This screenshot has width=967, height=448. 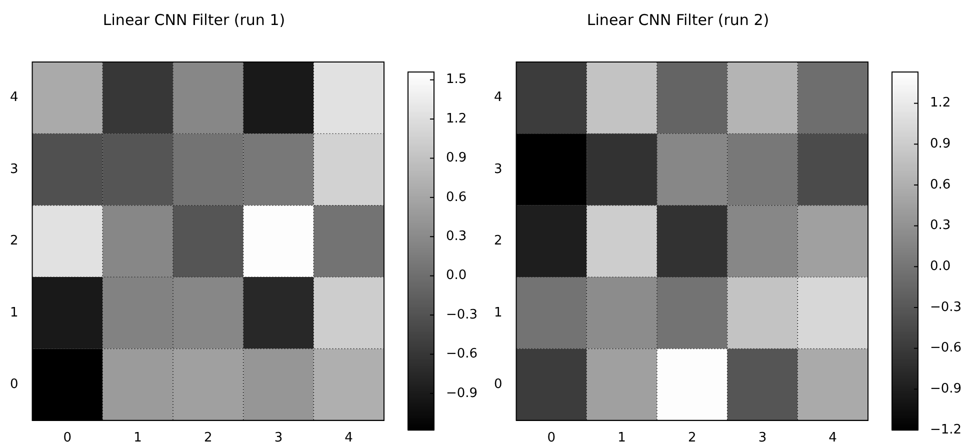 I want to click on chart-title: Linear CNN Filter (run 1), so click(x=194, y=19).